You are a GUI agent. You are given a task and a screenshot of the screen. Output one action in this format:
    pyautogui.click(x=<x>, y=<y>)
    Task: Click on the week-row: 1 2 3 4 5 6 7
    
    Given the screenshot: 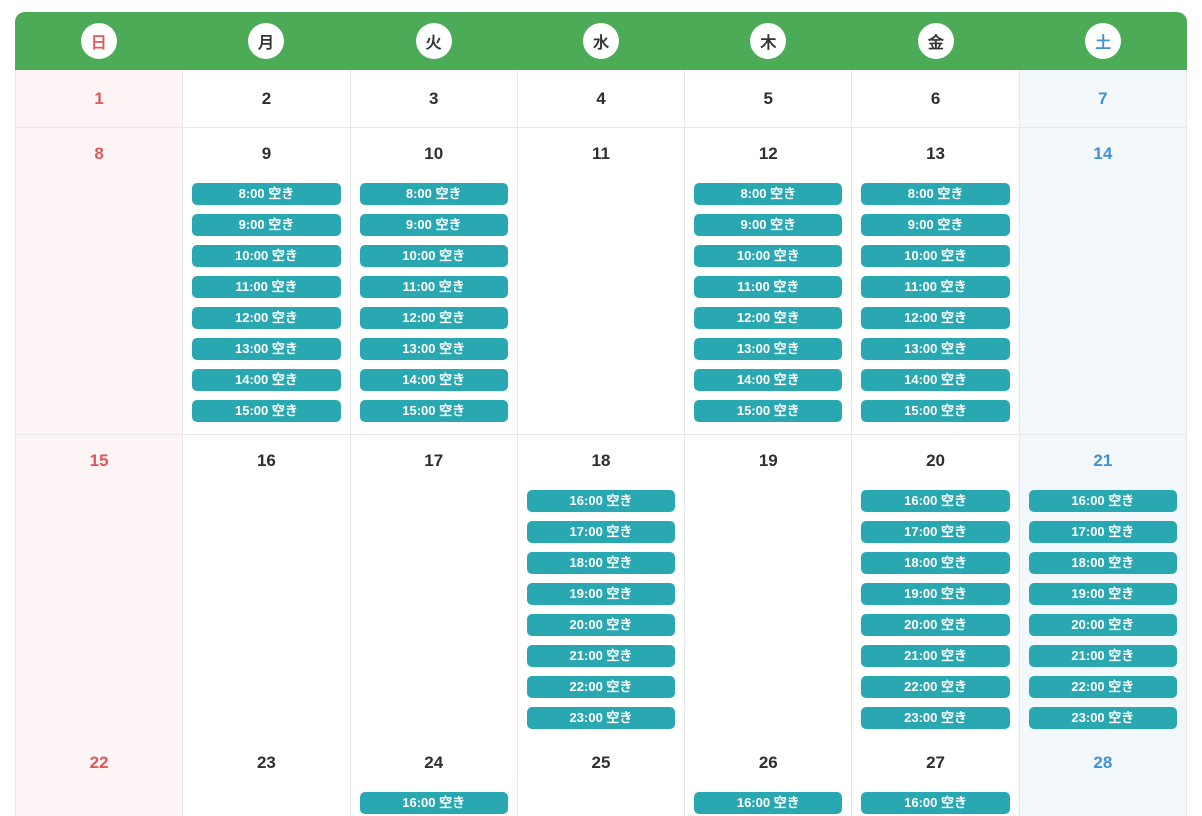 What is the action you would take?
    pyautogui.click(x=601, y=99)
    